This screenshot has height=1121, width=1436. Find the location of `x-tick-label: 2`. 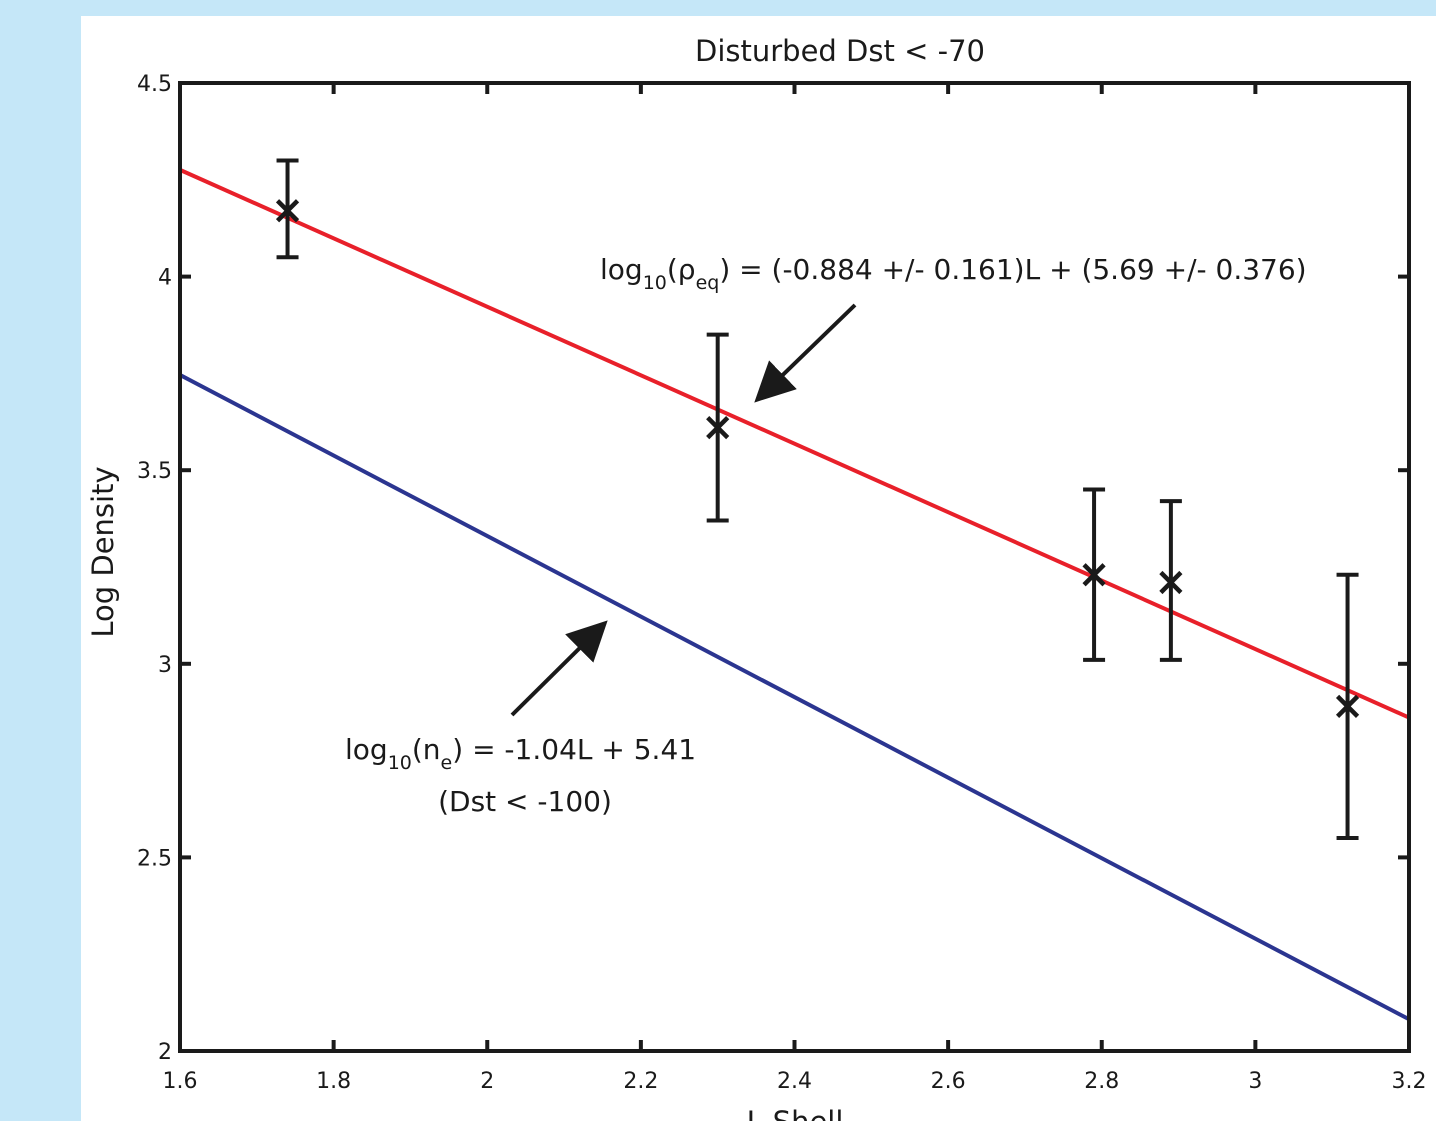

x-tick-label: 2 is located at coordinates (487, 1081).